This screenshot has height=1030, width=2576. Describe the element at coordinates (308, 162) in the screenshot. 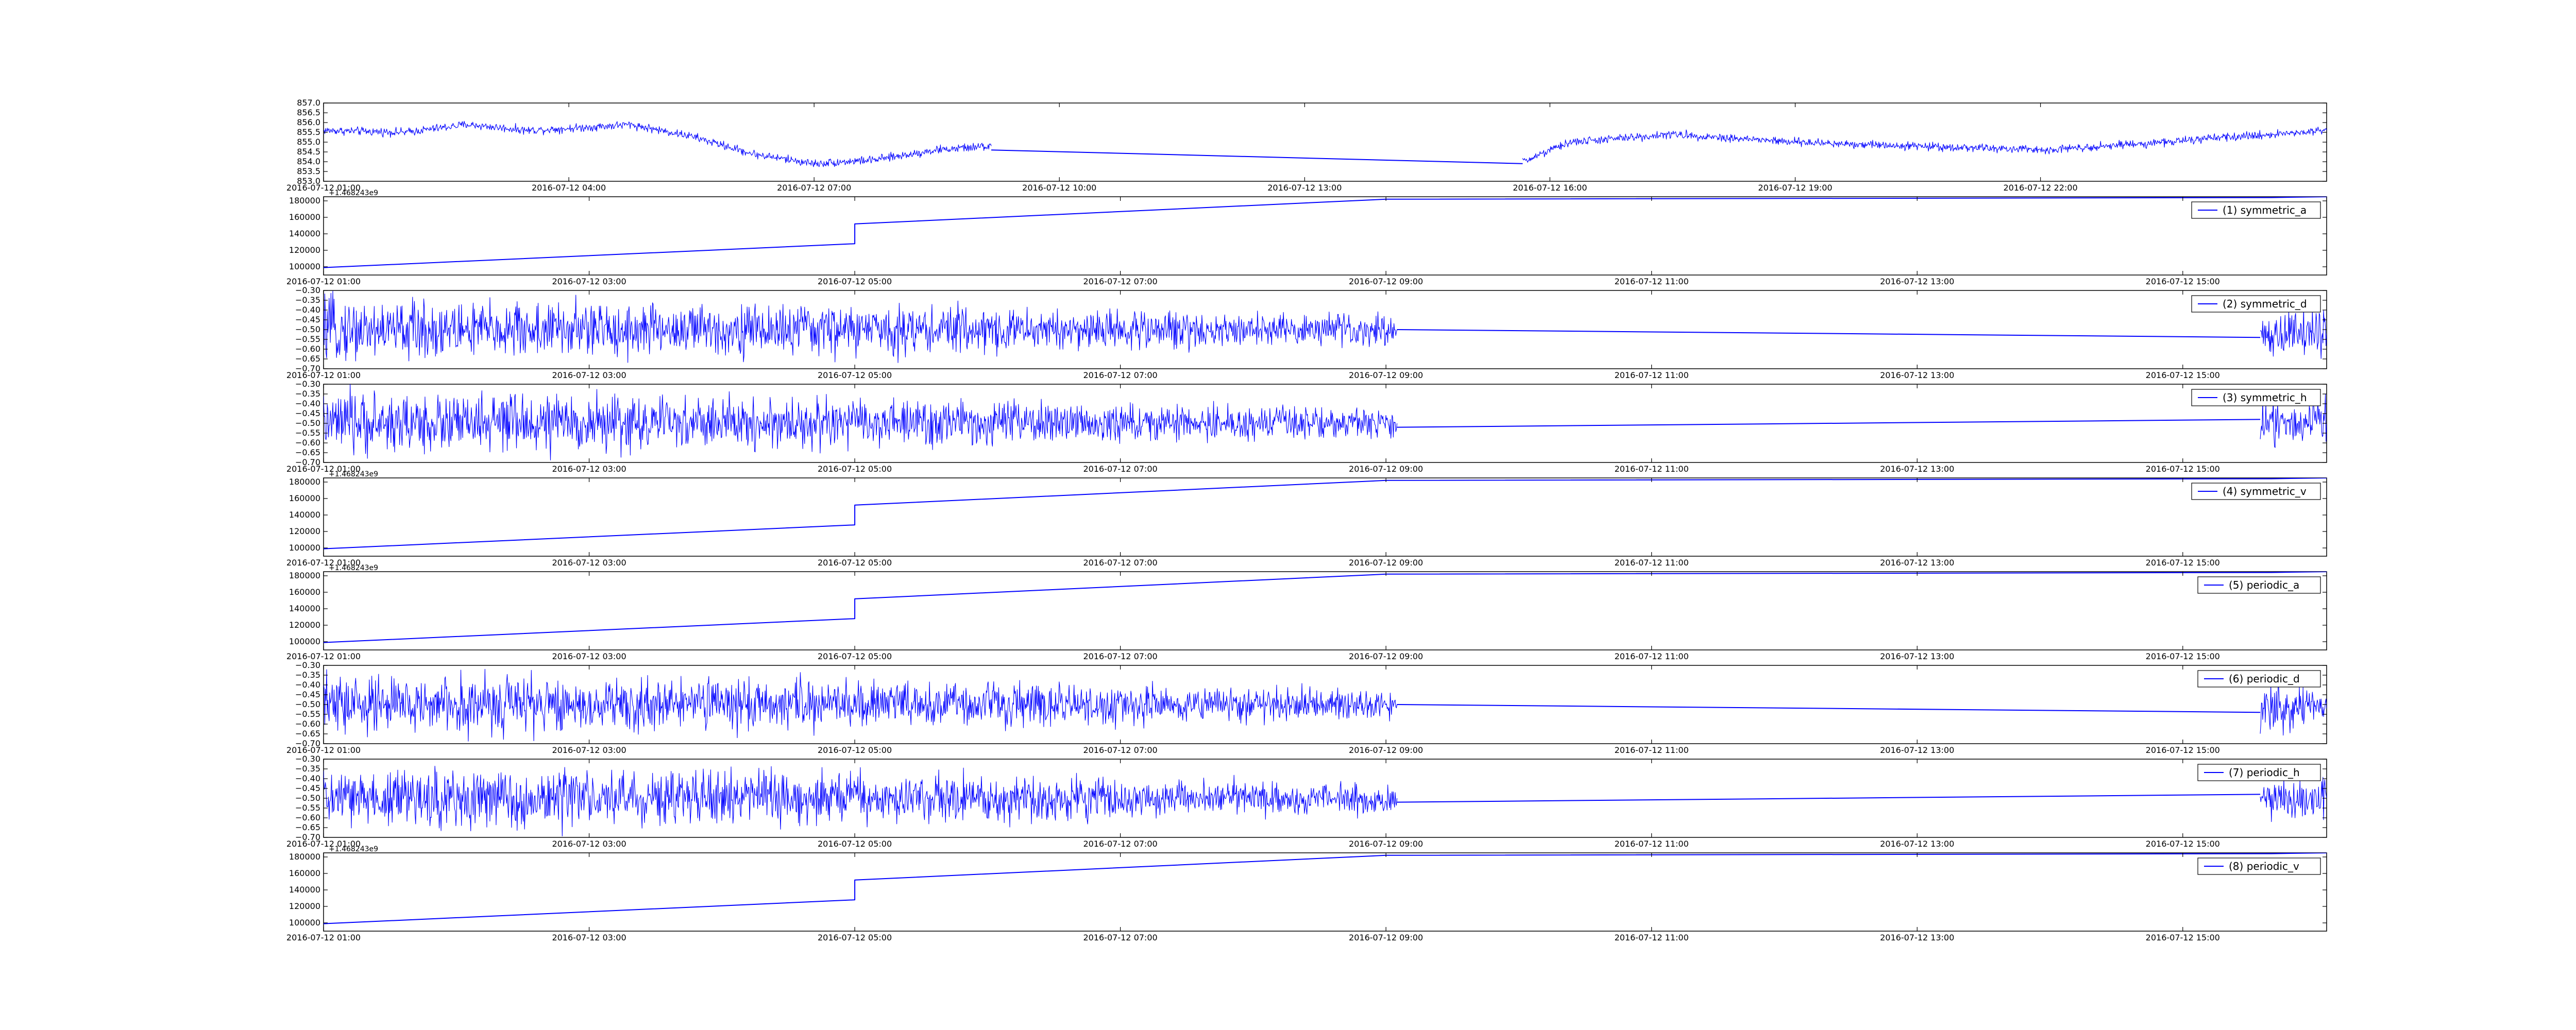

I see `y-tick-label: 854.0` at that location.